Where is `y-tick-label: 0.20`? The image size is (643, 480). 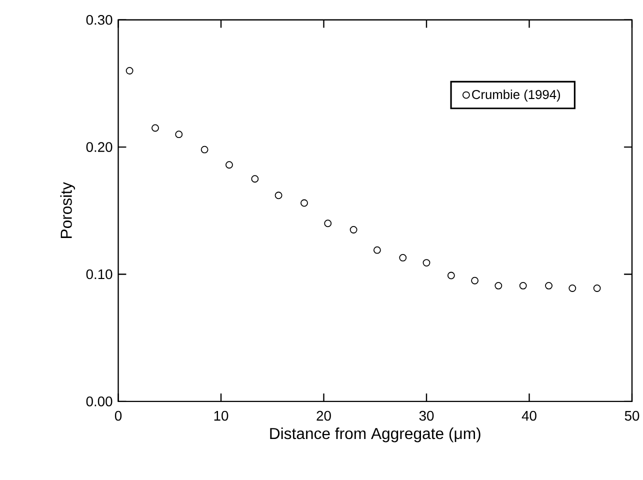 y-tick-label: 0.20 is located at coordinates (99, 147).